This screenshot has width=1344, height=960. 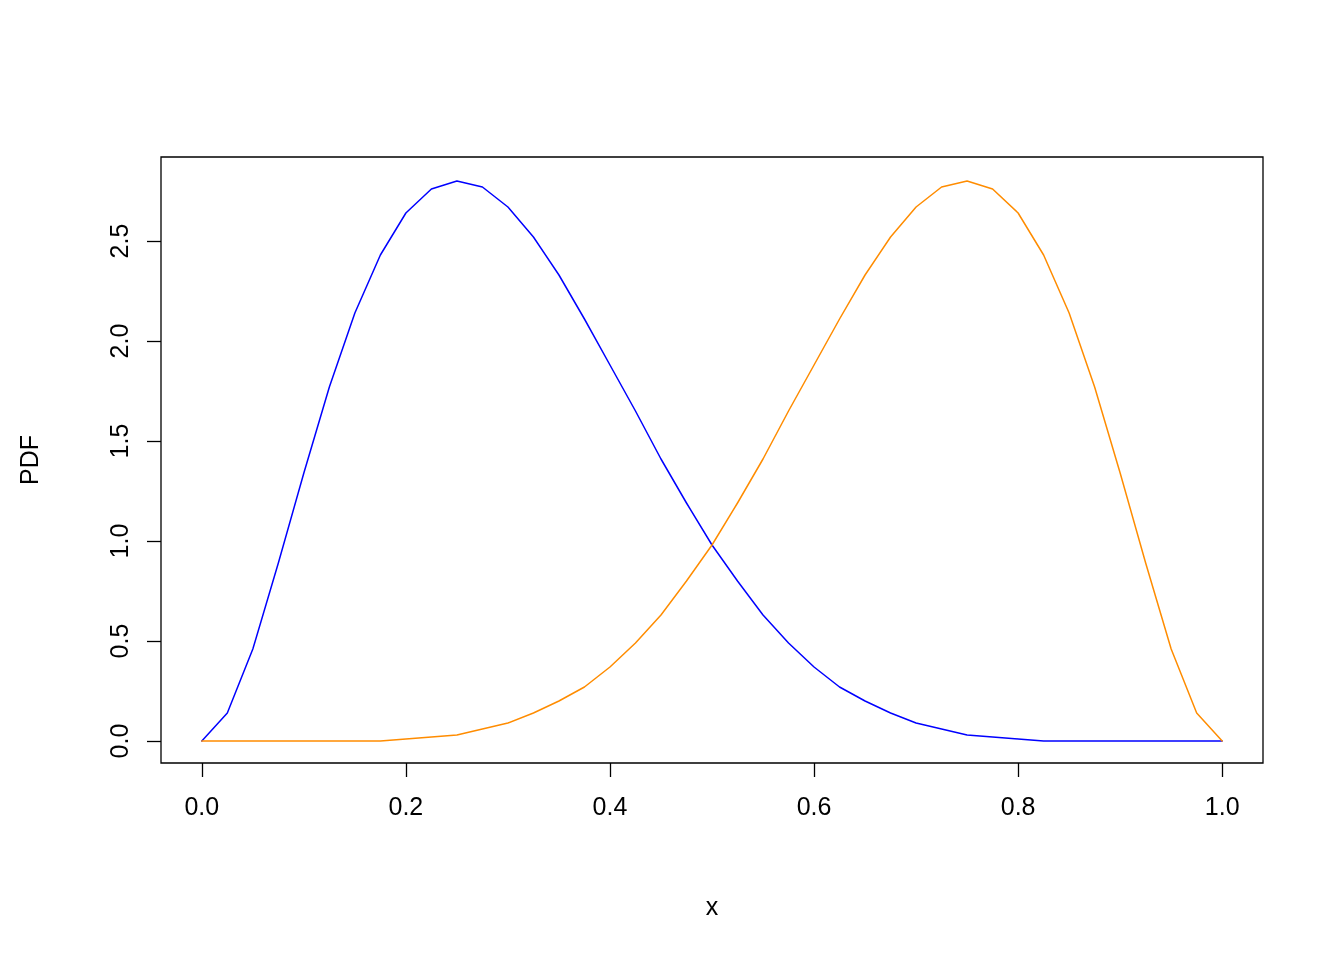 What do you see at coordinates (118, 241) in the screenshot?
I see `y-tick-label: 2.5` at bounding box center [118, 241].